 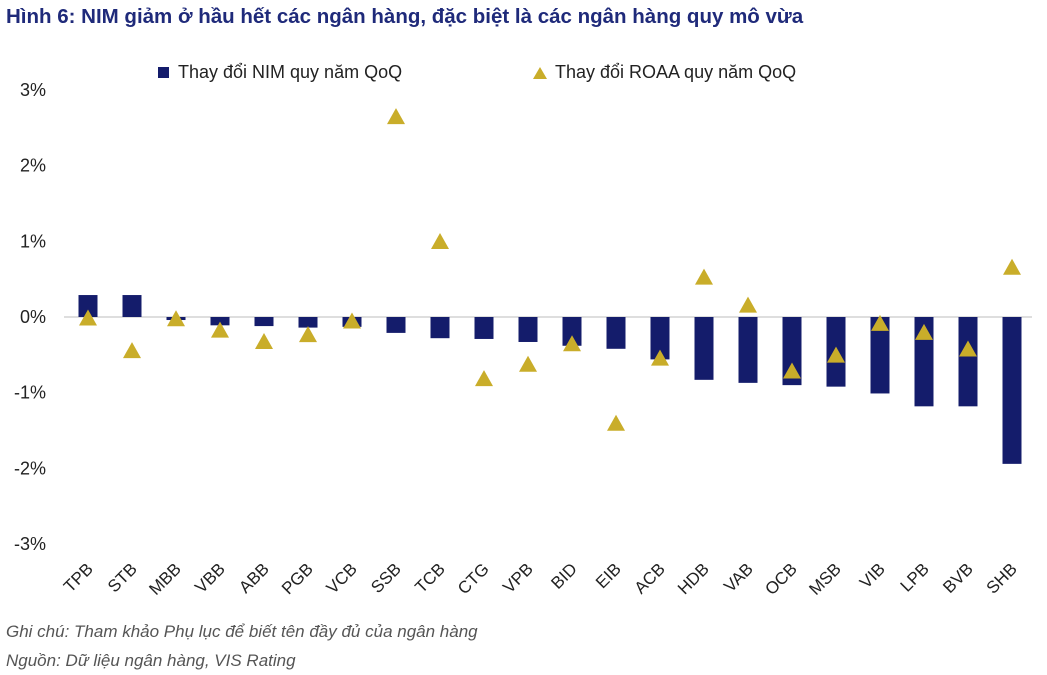 What do you see at coordinates (540, 72) in the screenshot?
I see `legend-triangle-swatch` at bounding box center [540, 72].